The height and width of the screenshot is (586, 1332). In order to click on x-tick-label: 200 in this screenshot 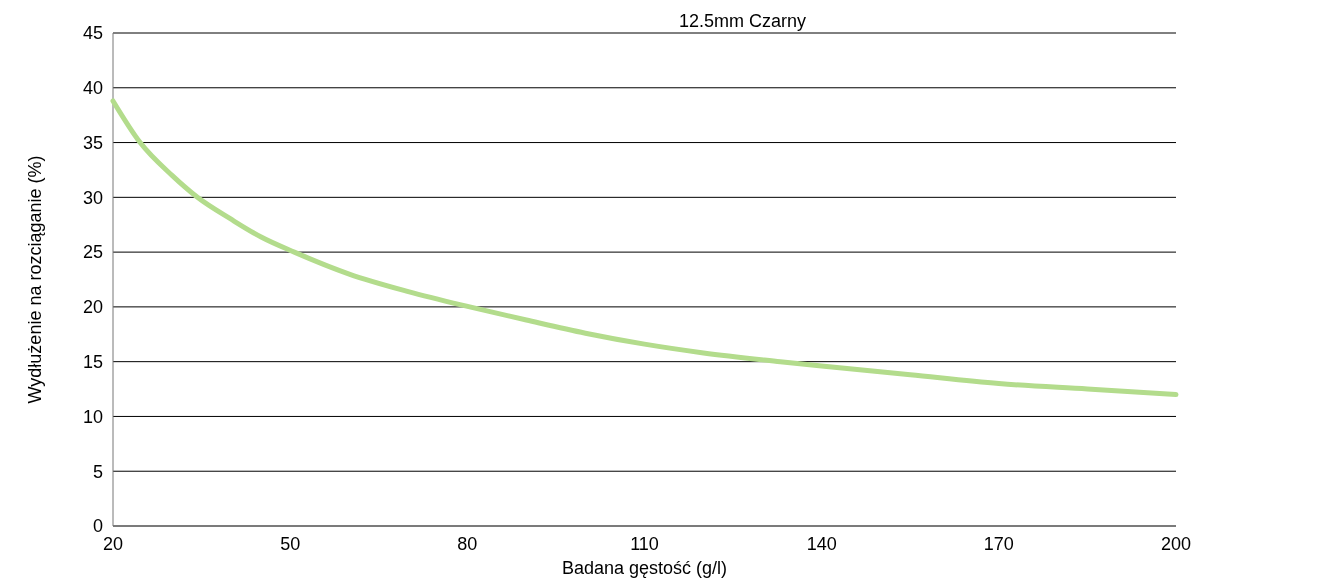, I will do `click(1176, 544)`.